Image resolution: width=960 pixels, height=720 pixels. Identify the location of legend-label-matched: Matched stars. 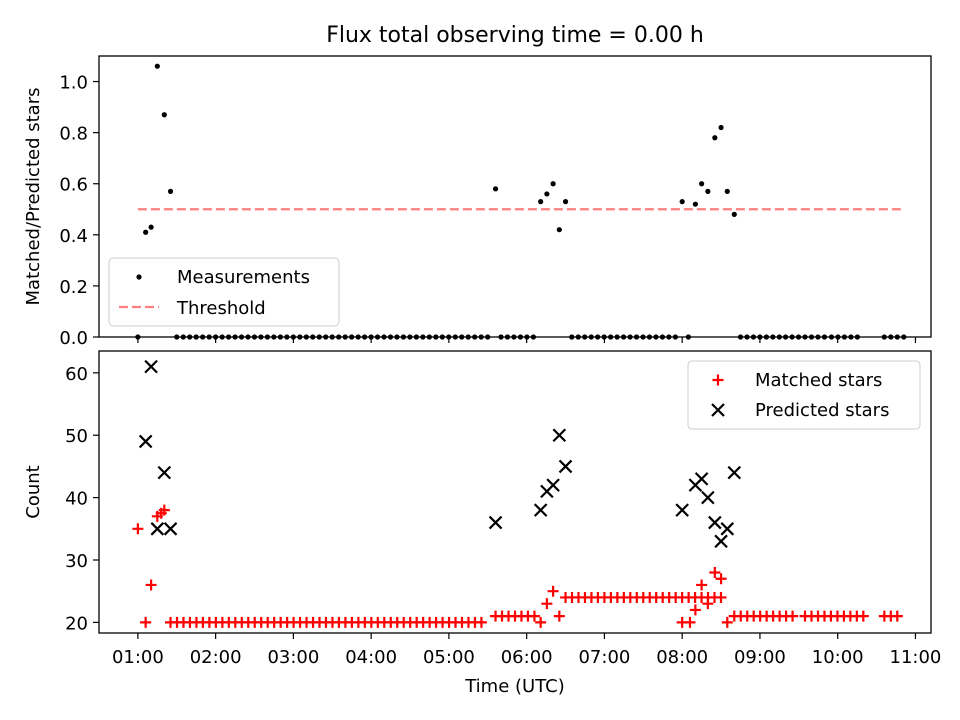
(818, 380).